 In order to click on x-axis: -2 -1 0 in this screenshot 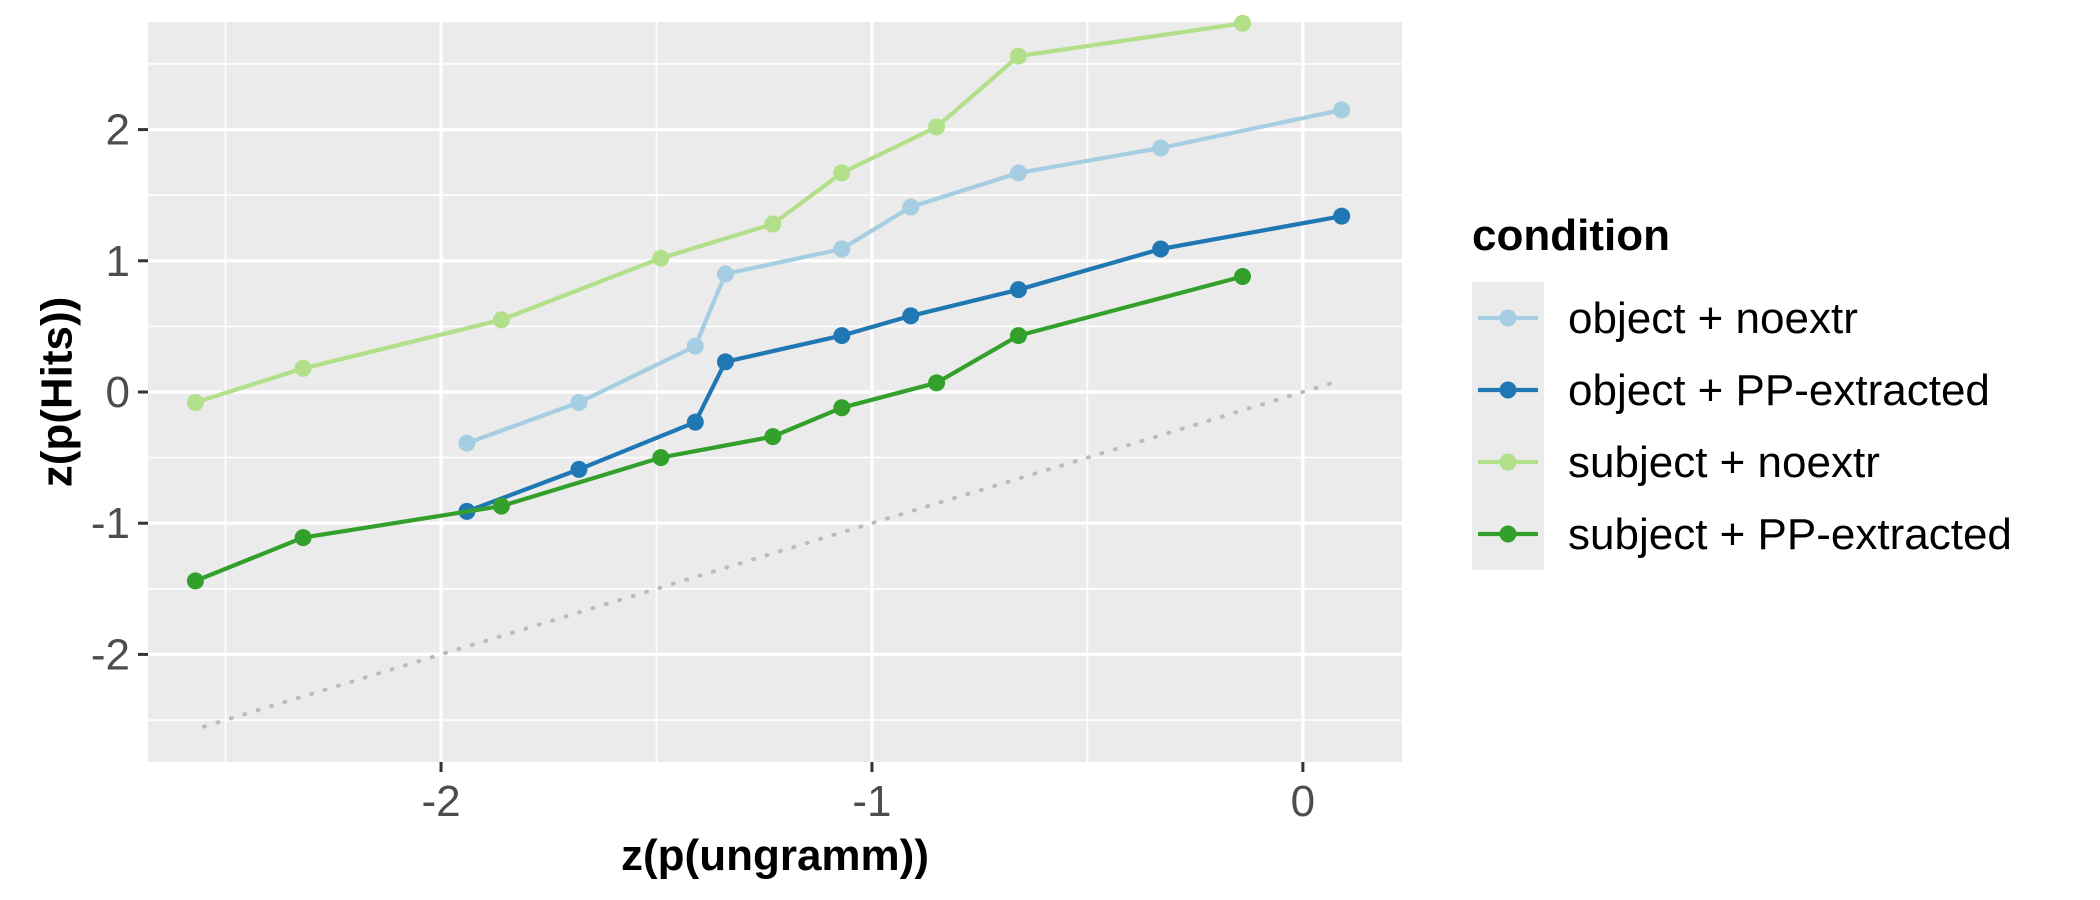, I will do `click(868, 794)`.